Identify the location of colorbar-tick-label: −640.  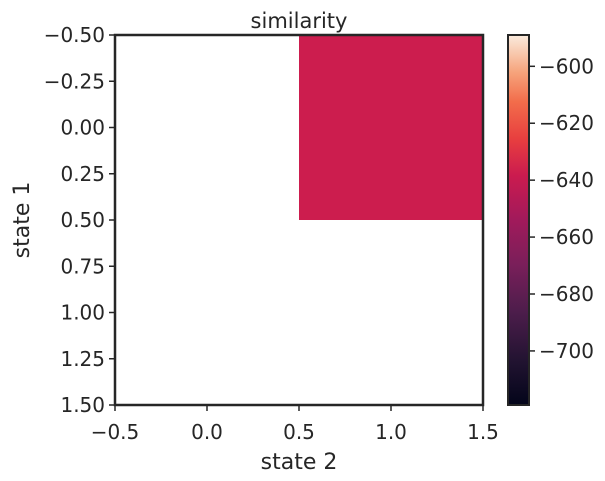
(566, 180).